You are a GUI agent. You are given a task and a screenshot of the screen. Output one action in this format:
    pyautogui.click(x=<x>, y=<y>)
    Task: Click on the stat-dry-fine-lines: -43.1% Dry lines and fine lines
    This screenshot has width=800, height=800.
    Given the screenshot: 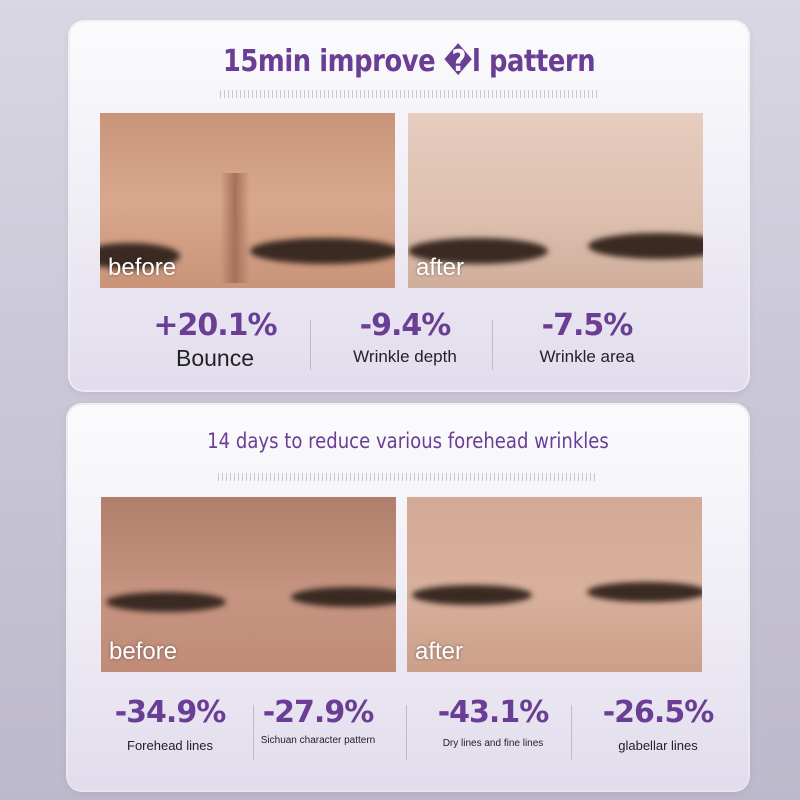 What is the action you would take?
    pyautogui.click(x=493, y=722)
    